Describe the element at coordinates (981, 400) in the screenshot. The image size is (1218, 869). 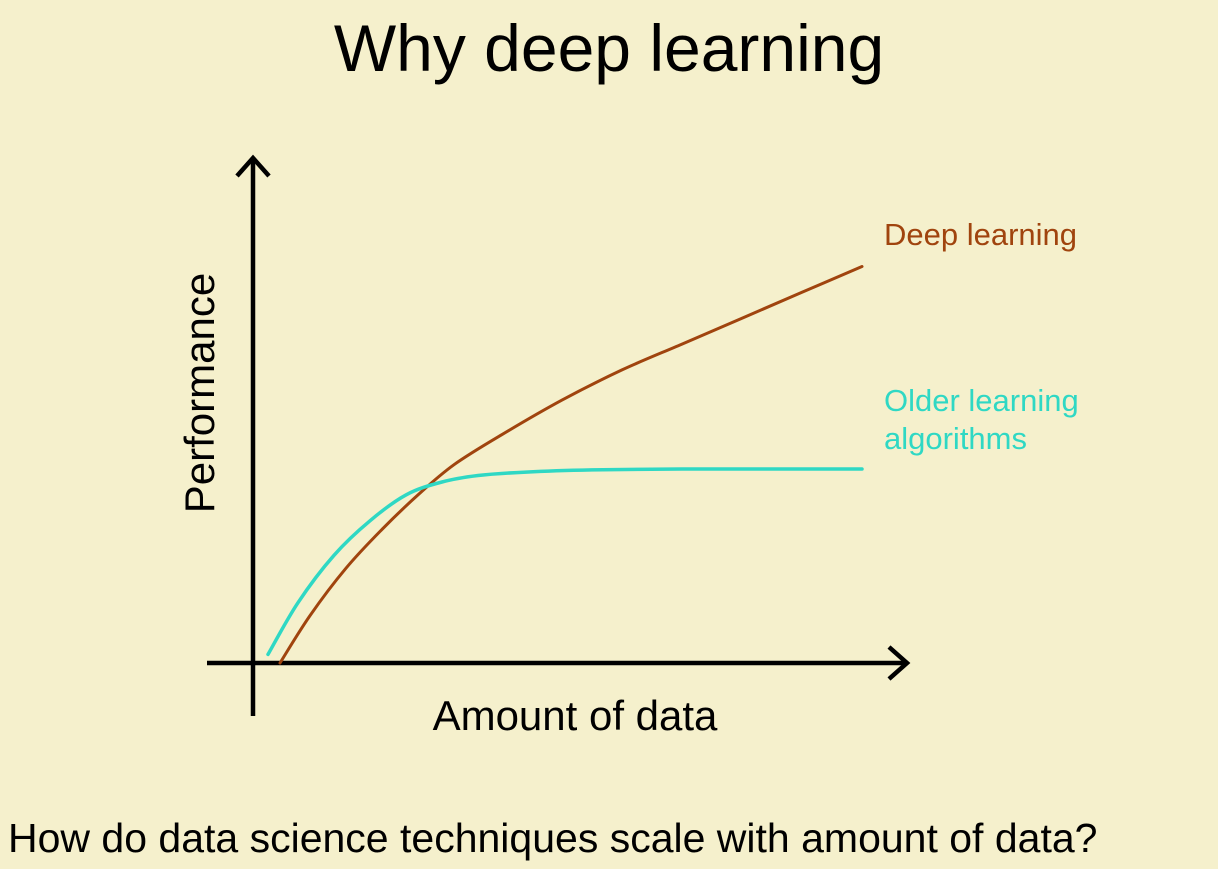
I see `series-label-line: Older learning` at that location.